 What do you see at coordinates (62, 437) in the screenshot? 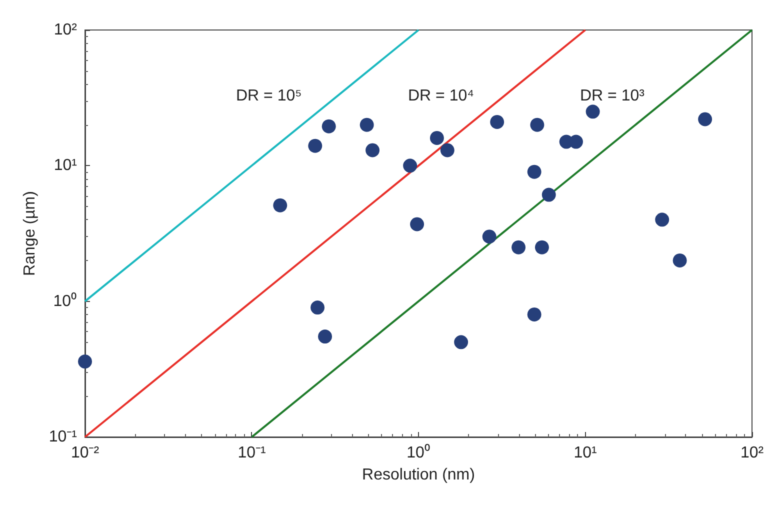
I see `y-tick-label: 10⁻¹` at bounding box center [62, 437].